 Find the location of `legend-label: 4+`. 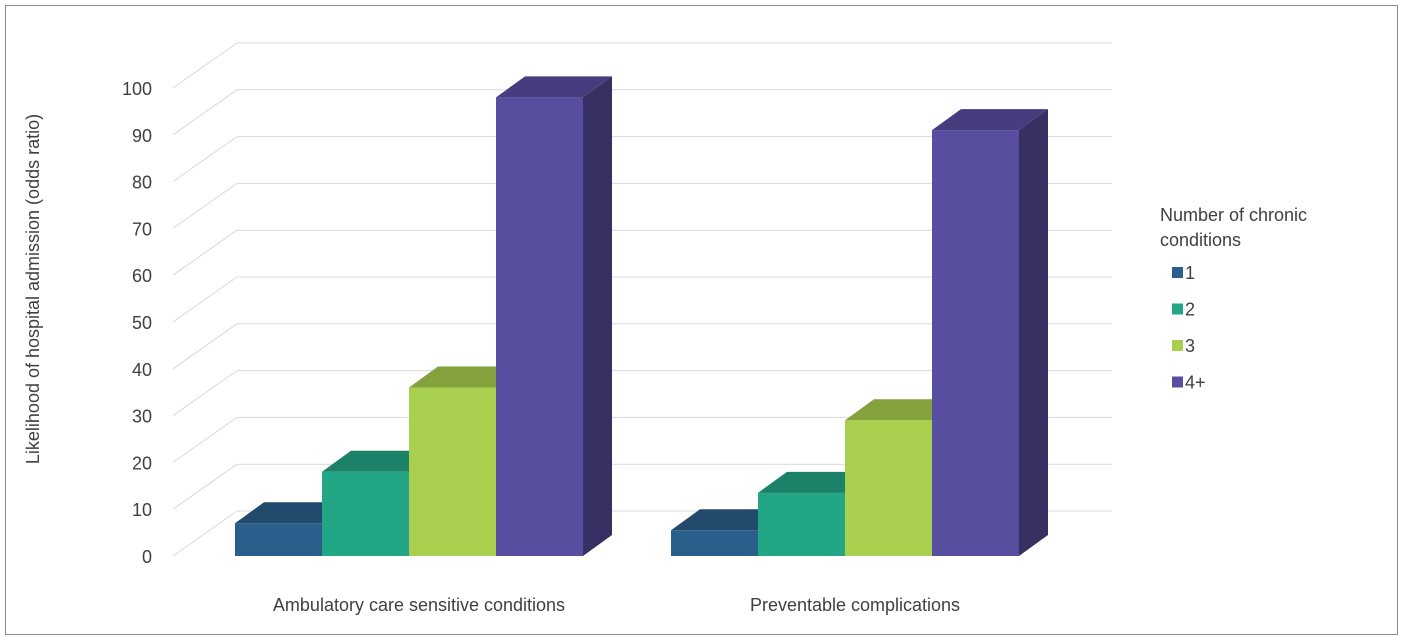

legend-label: 4+ is located at coordinates (1195, 383).